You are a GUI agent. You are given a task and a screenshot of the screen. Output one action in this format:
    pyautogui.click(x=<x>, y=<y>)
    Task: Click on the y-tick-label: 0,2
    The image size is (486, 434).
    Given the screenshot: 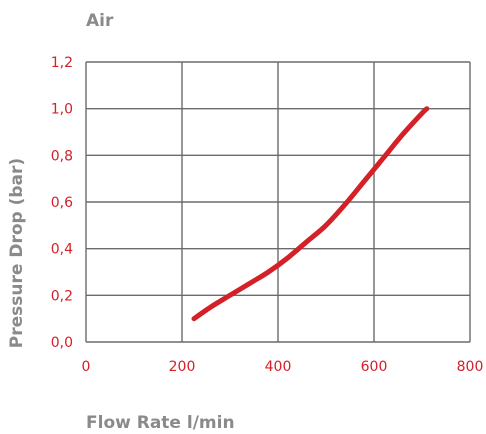 What is the action you would take?
    pyautogui.click(x=62, y=296)
    